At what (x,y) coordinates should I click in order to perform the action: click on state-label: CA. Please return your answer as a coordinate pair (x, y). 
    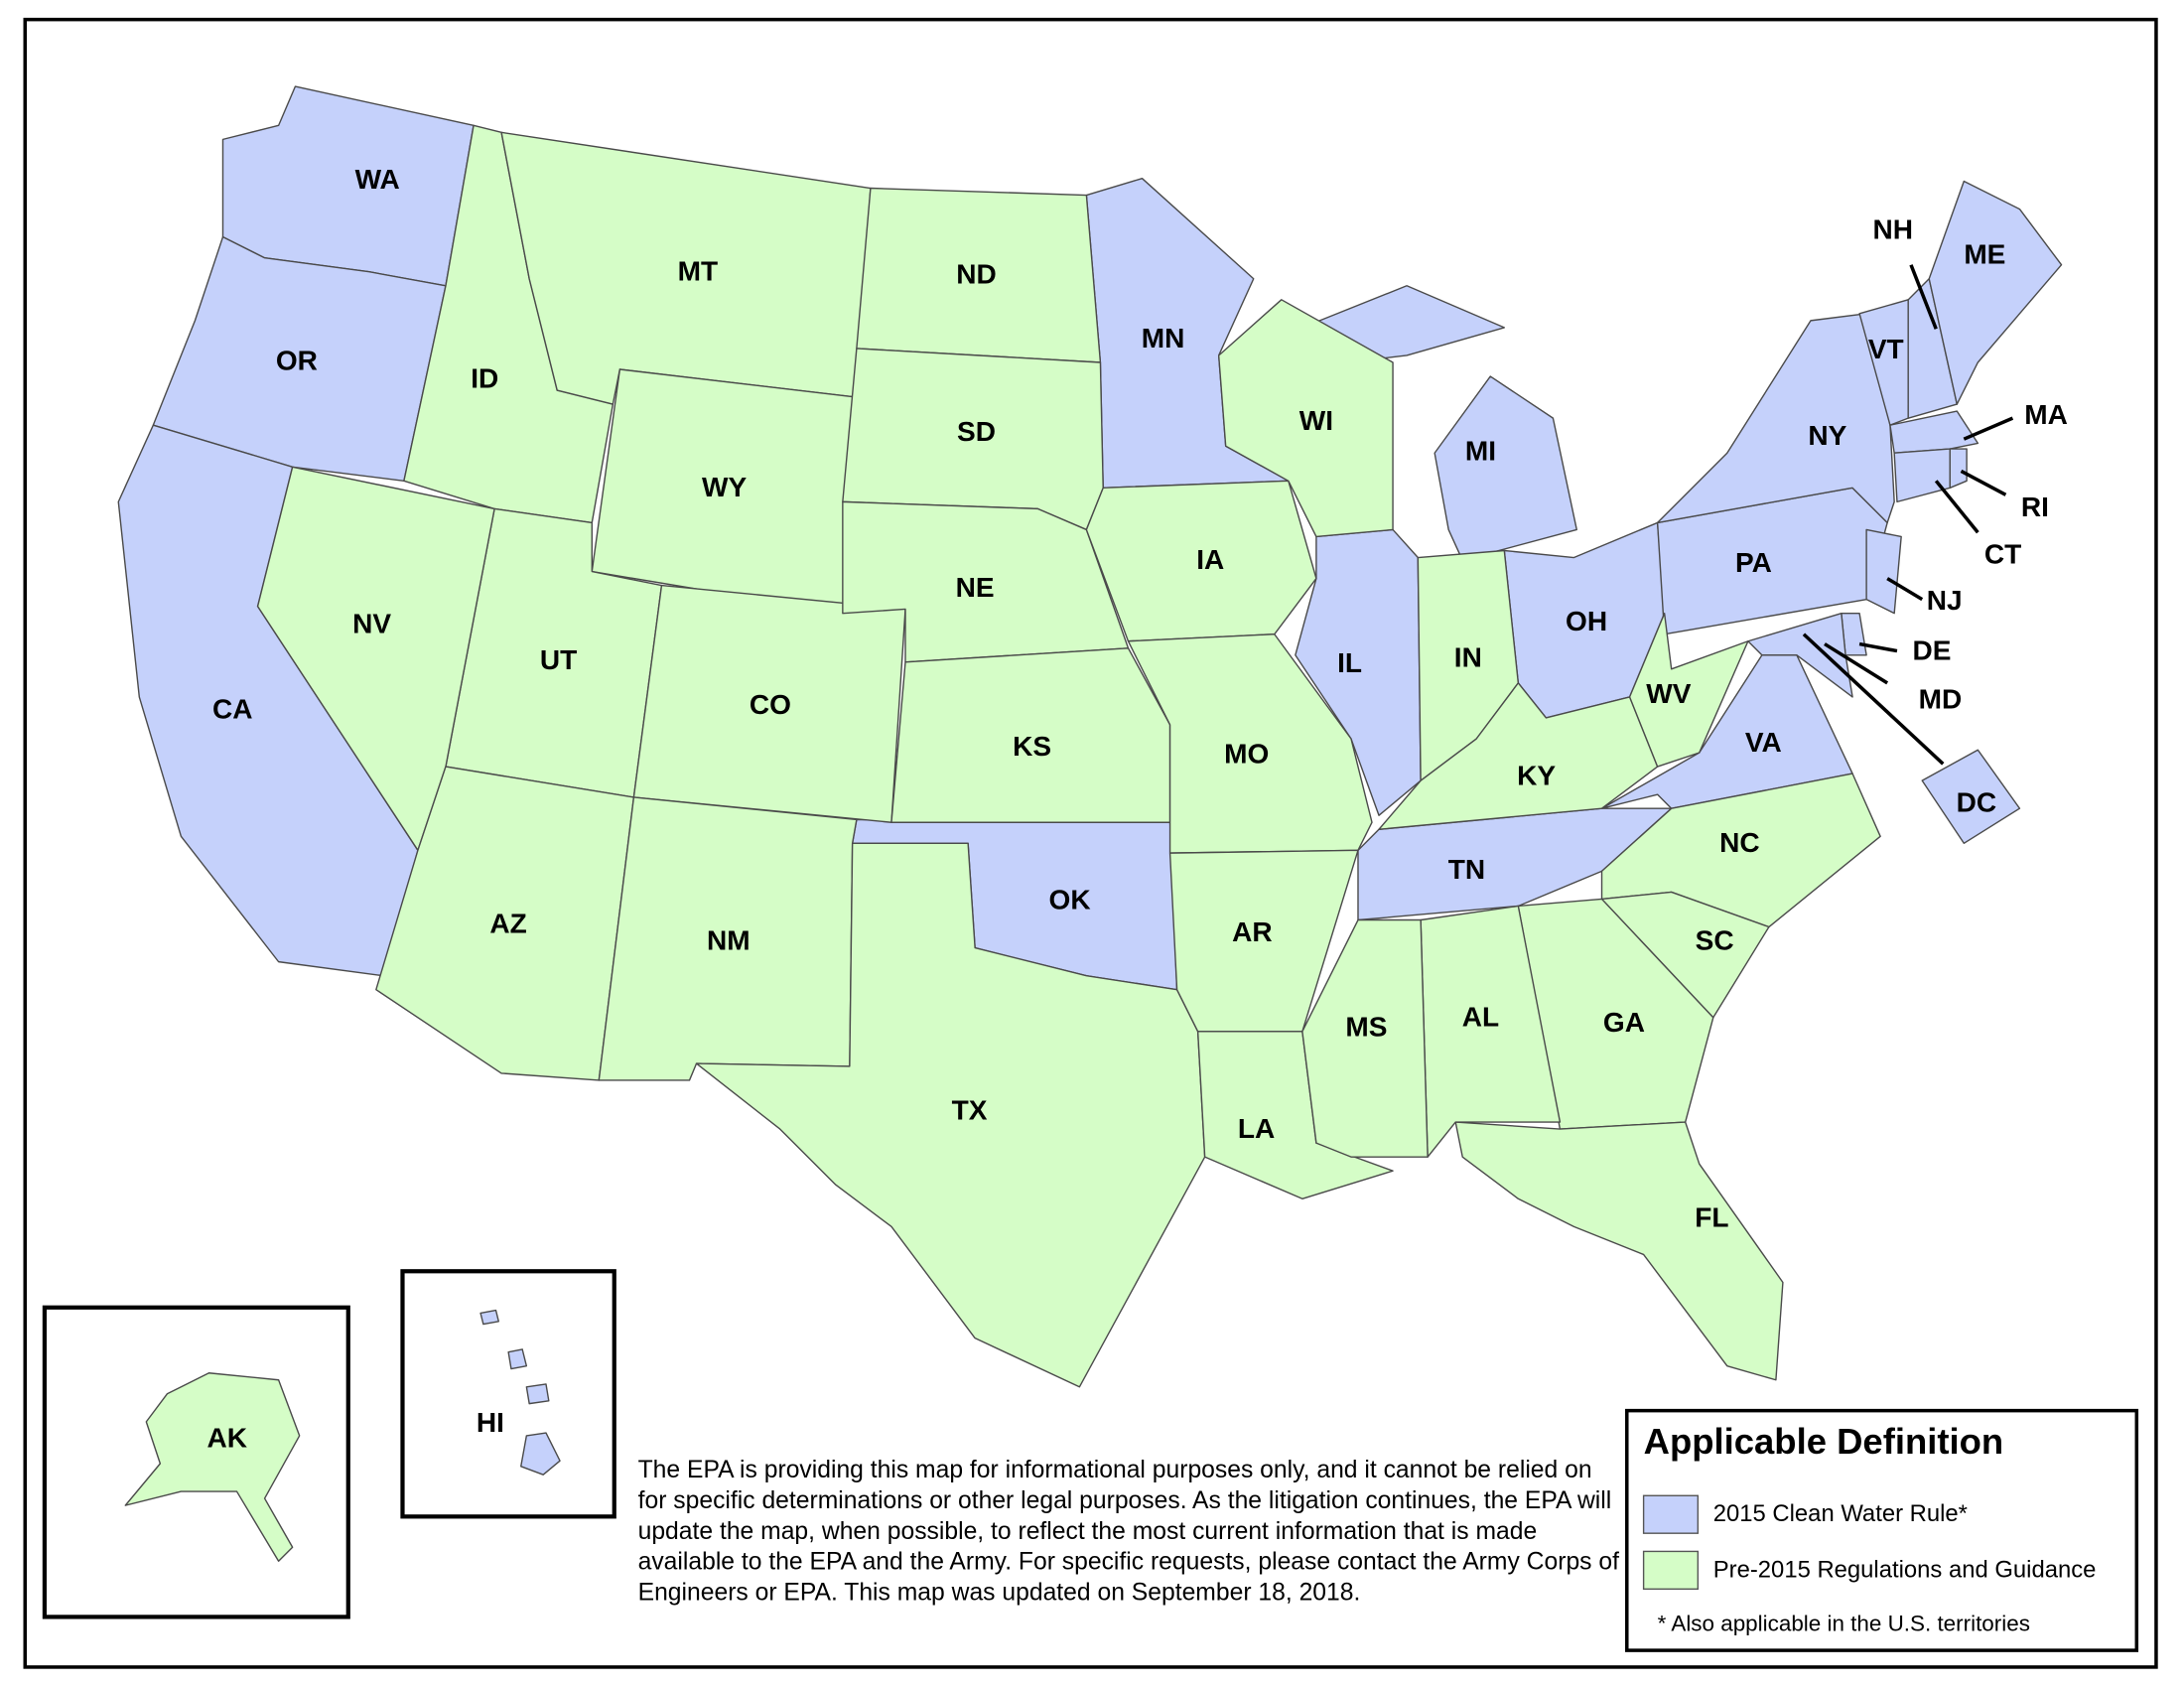
    Looking at the image, I should click on (232, 708).